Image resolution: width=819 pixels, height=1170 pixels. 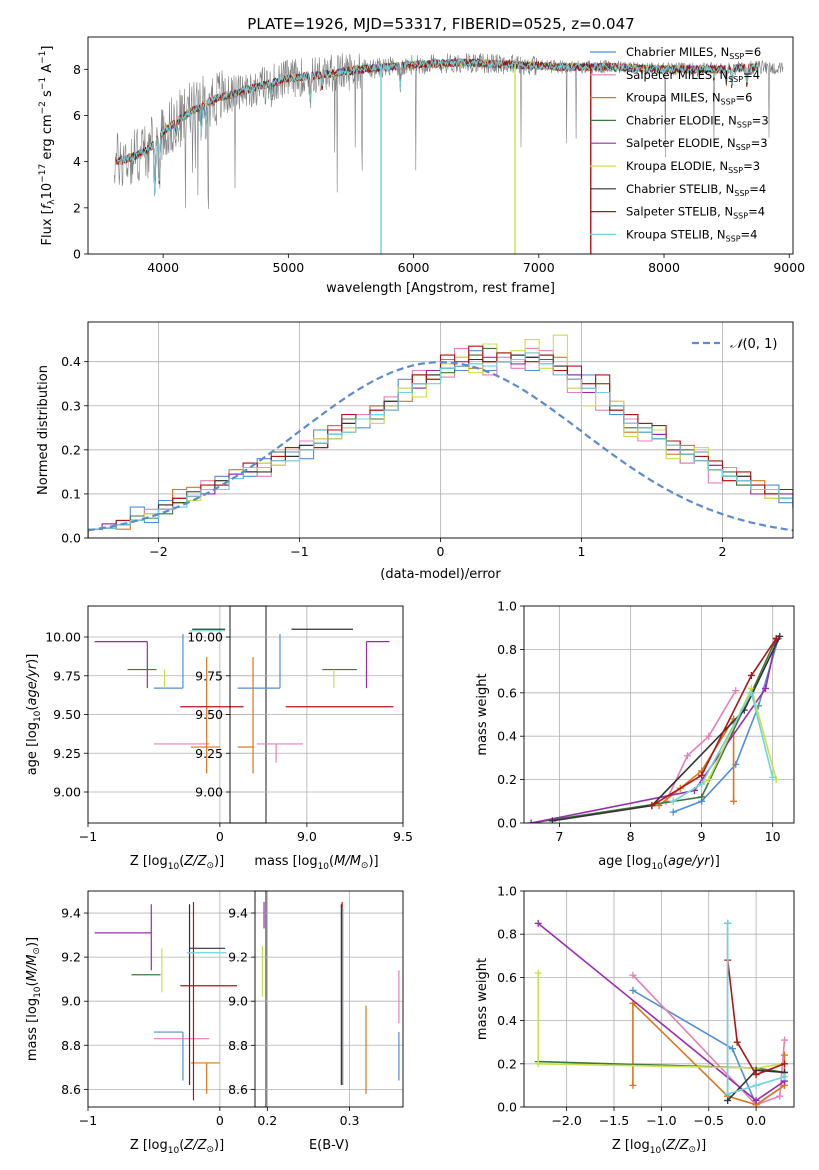 I want to click on x-tick-label: 2, so click(x=723, y=551).